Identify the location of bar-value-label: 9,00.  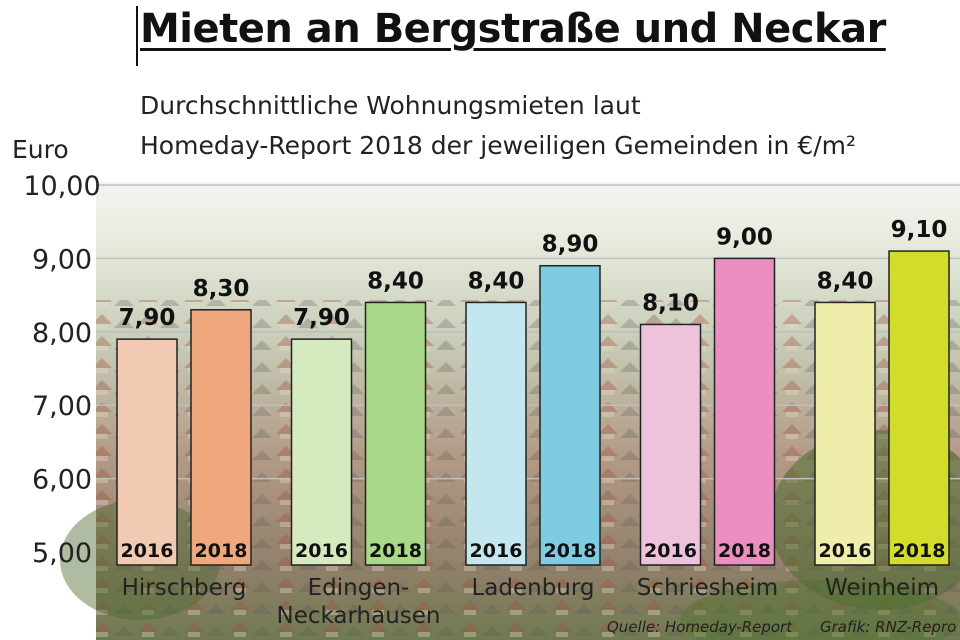
(744, 237).